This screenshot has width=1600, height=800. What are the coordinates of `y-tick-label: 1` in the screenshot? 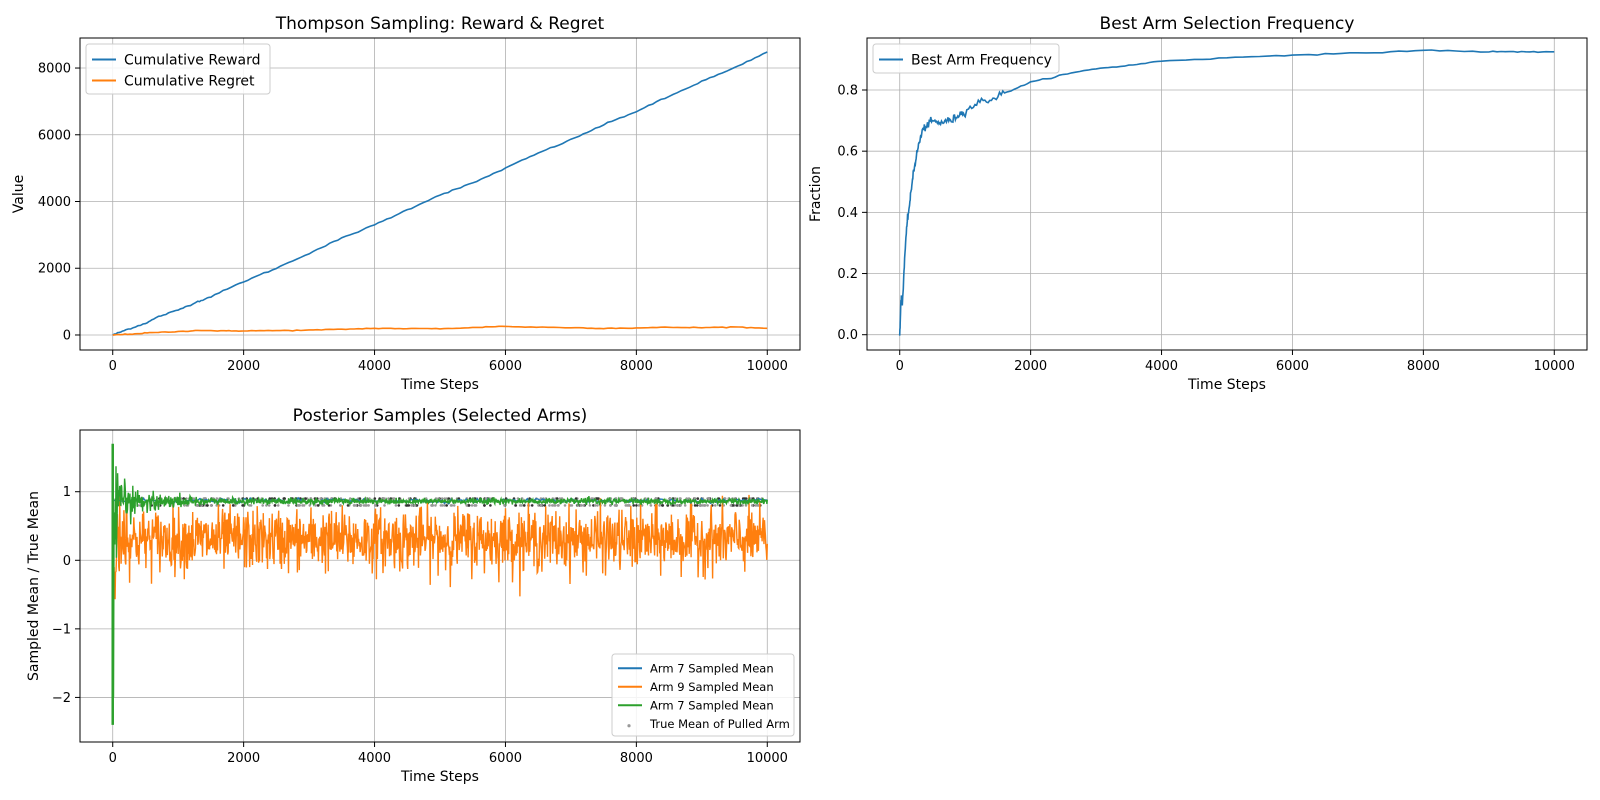 It's located at (67, 492).